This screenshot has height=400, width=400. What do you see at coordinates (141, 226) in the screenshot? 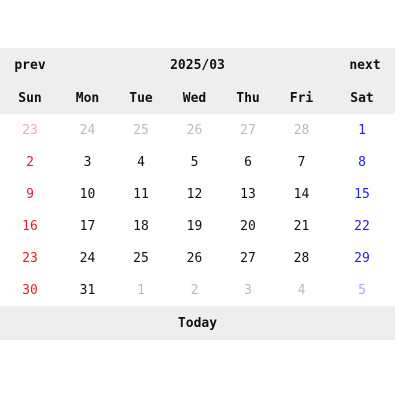
I see `day-cell: 18` at bounding box center [141, 226].